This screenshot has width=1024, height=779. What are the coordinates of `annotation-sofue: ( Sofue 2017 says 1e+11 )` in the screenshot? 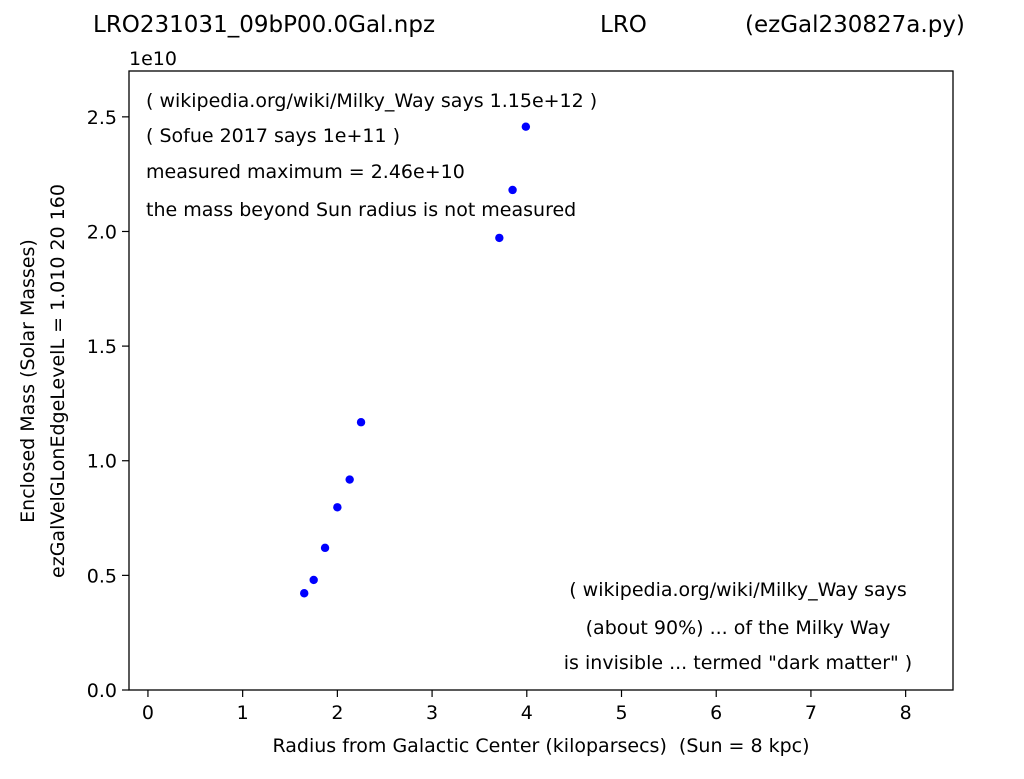 It's located at (273, 136).